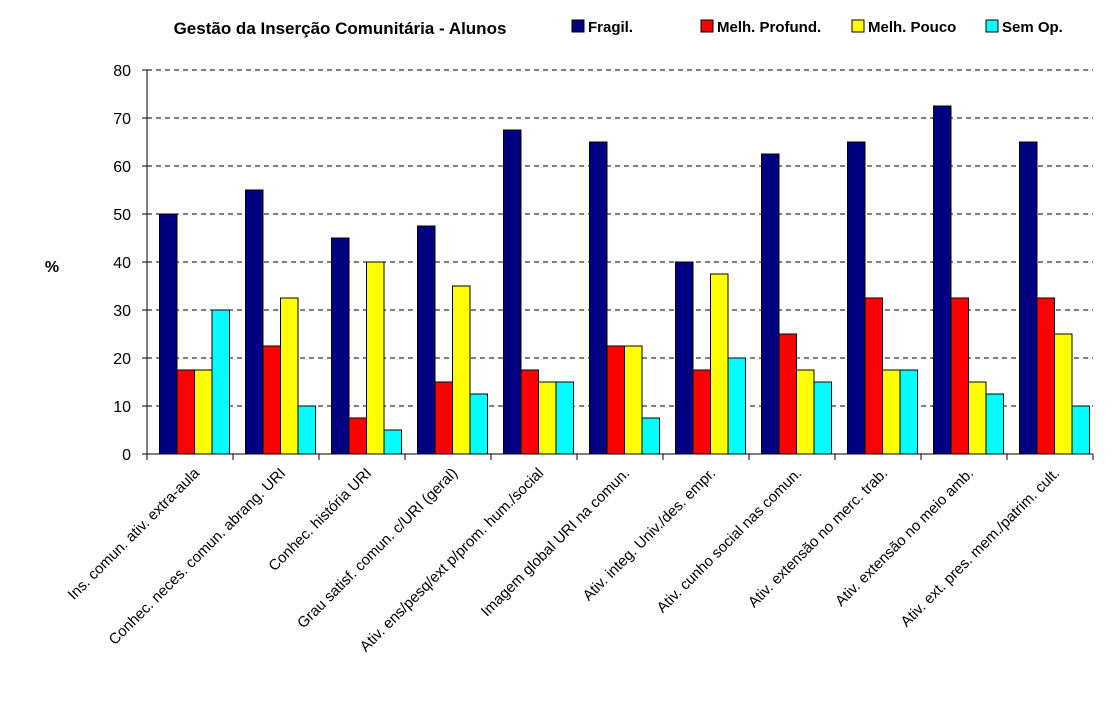 This screenshot has height=727, width=1112. What do you see at coordinates (980, 548) in the screenshot?
I see `x-category-label: Ativ. ext. pres. mem./patrim. cult.` at bounding box center [980, 548].